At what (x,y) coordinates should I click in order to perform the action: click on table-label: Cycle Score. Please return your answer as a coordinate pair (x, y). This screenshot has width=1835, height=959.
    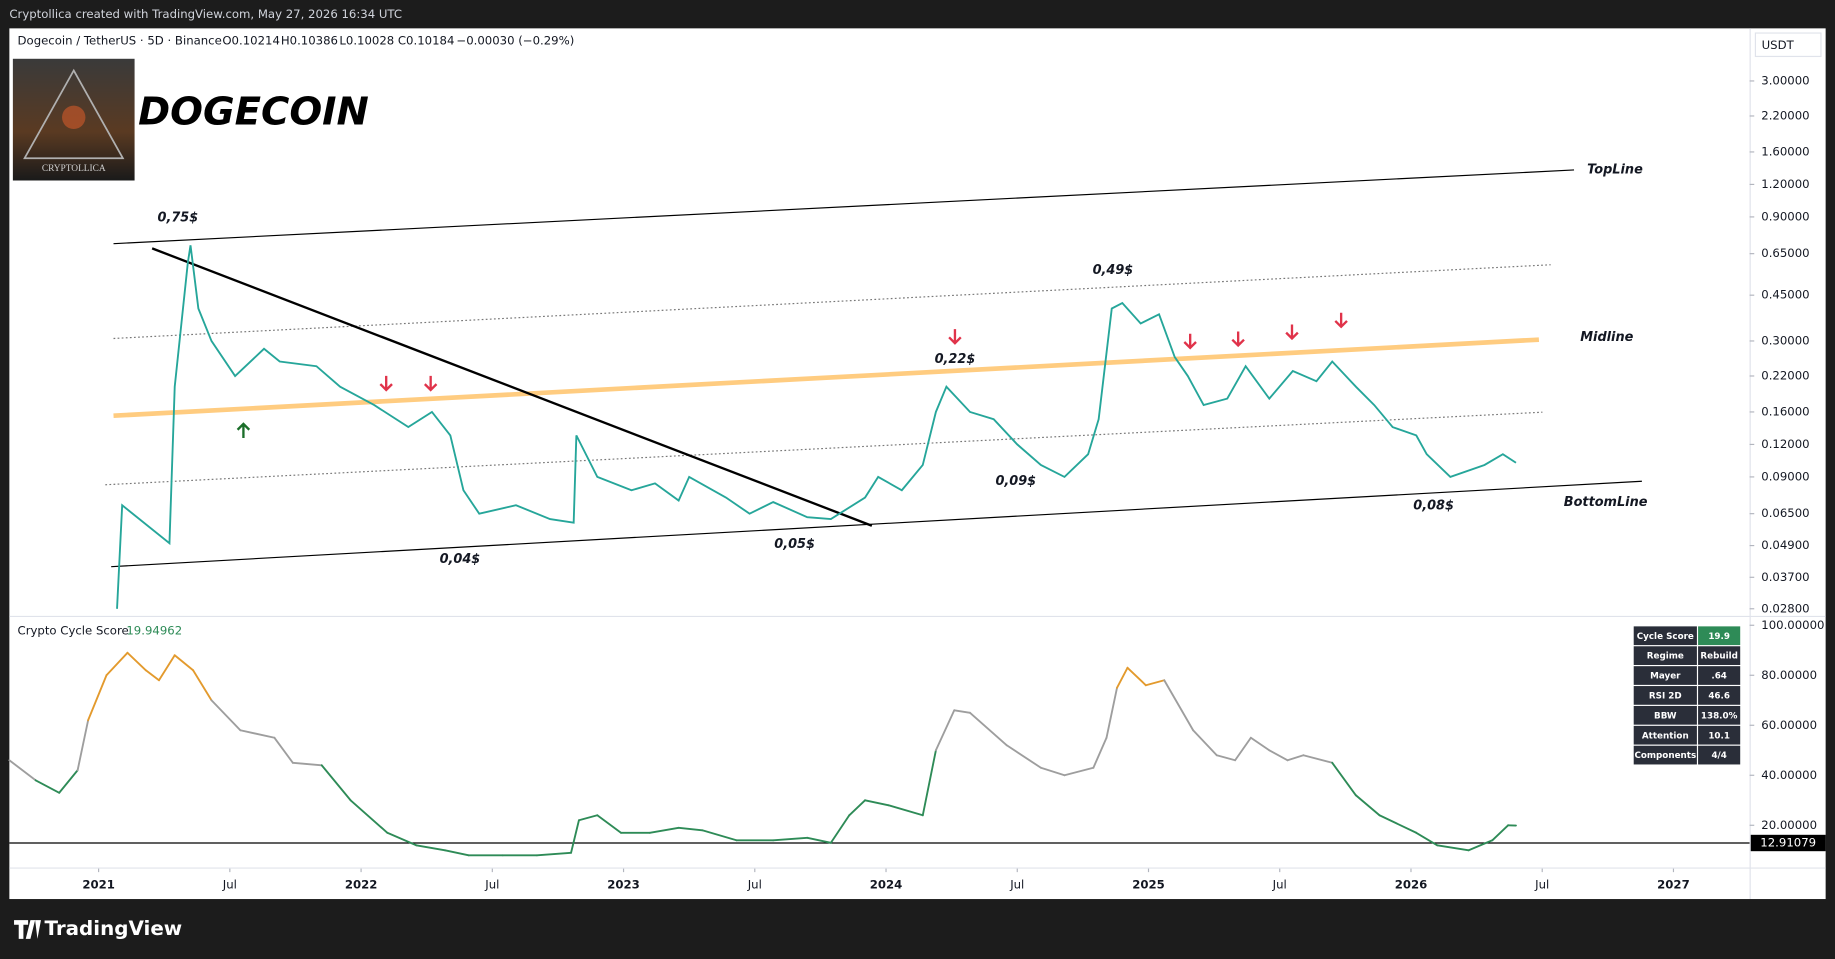
    Looking at the image, I should click on (1665, 637).